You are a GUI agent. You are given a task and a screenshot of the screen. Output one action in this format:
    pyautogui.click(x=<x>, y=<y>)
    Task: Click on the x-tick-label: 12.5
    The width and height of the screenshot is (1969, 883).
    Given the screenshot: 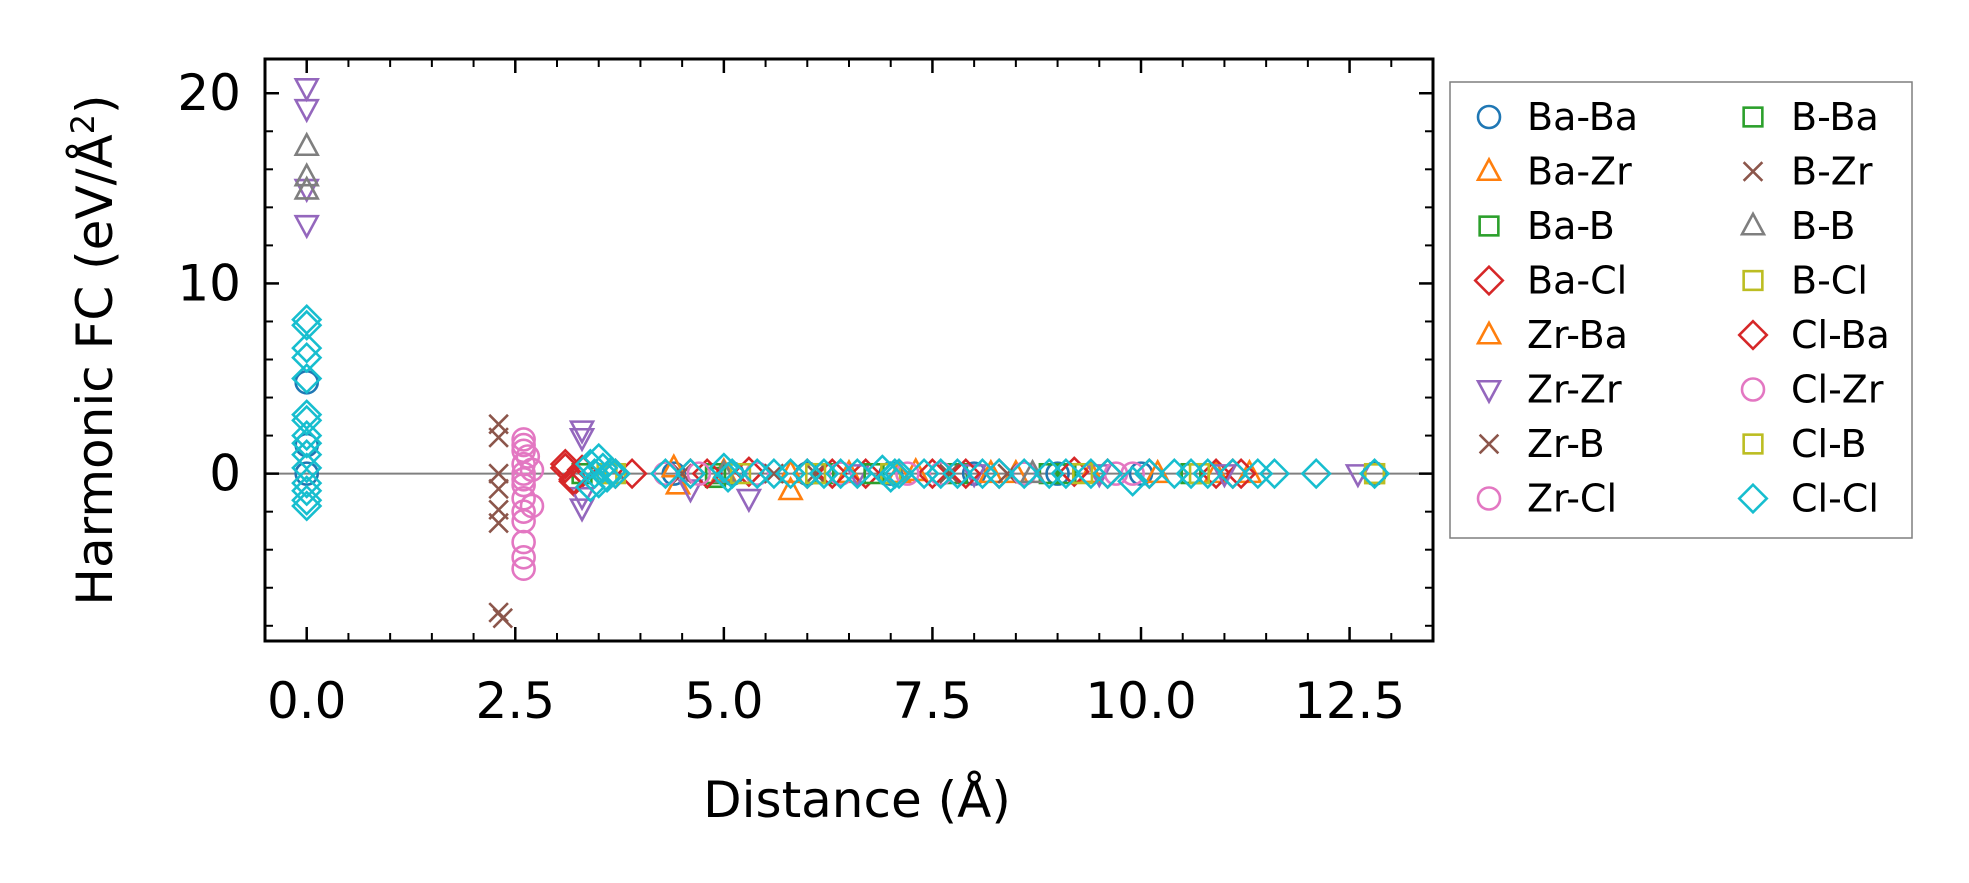 What is the action you would take?
    pyautogui.click(x=1349, y=701)
    